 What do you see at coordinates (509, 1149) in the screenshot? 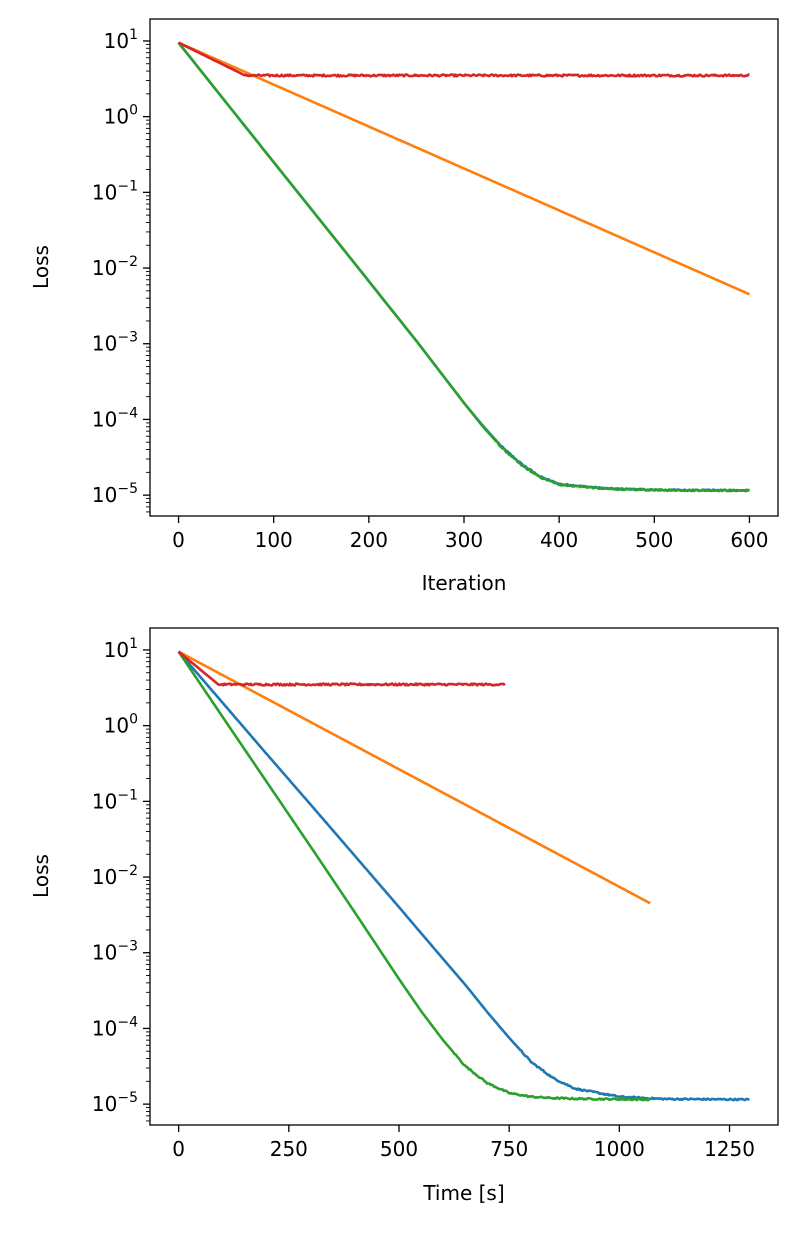
I see `x-tick-label: 750` at bounding box center [509, 1149].